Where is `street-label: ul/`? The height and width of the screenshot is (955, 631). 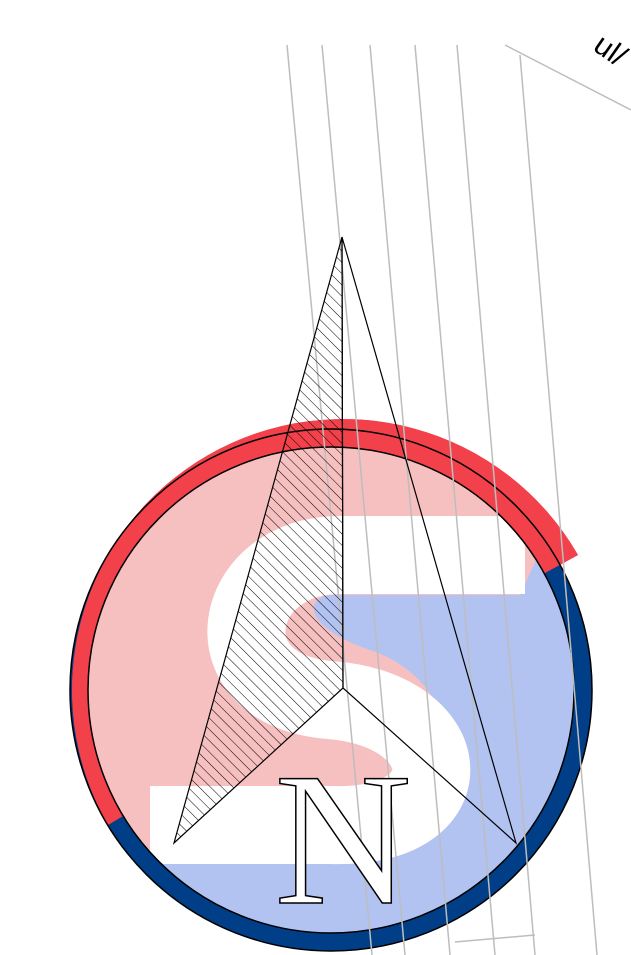
street-label: ul/ is located at coordinates (609, 51).